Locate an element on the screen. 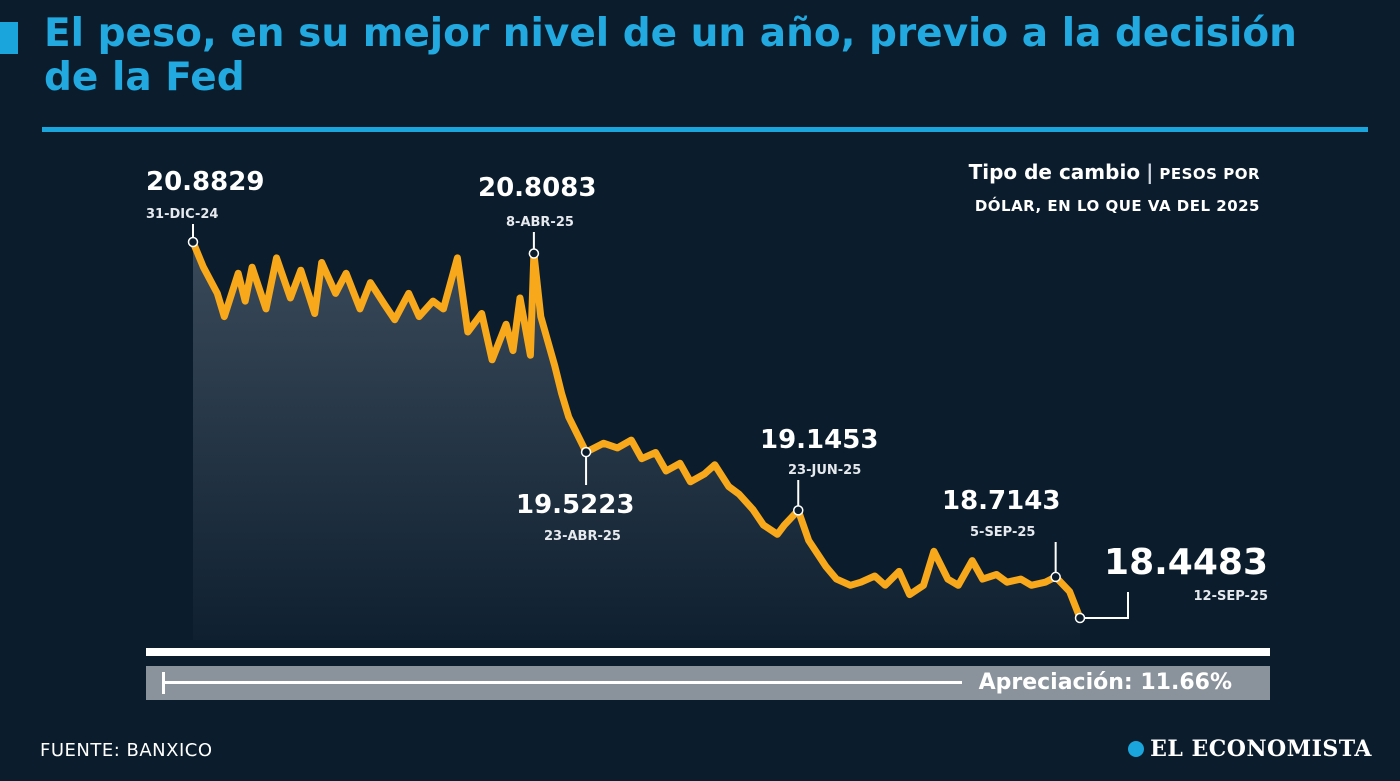  annotation-date: 23-ABR-25 is located at coordinates (582, 536).